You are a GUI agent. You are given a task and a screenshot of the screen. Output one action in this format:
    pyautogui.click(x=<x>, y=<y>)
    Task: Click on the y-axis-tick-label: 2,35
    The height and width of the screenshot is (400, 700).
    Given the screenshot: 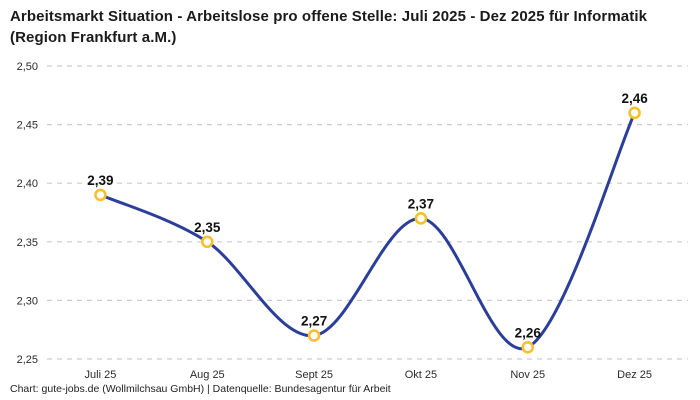 What is the action you would take?
    pyautogui.click(x=27, y=243)
    